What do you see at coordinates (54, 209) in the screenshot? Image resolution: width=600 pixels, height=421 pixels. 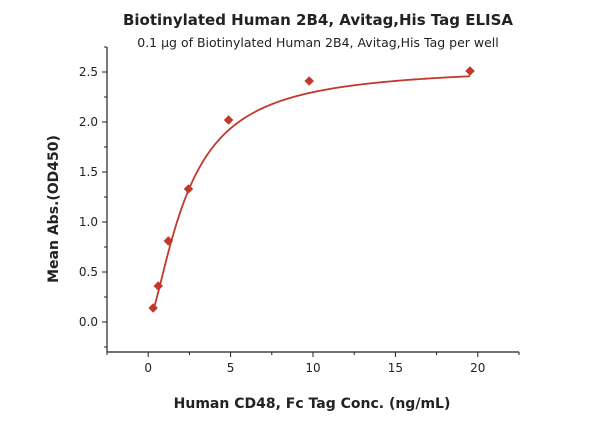 I see `y-axis-label: Mean Abs.(OD450)` at bounding box center [54, 209].